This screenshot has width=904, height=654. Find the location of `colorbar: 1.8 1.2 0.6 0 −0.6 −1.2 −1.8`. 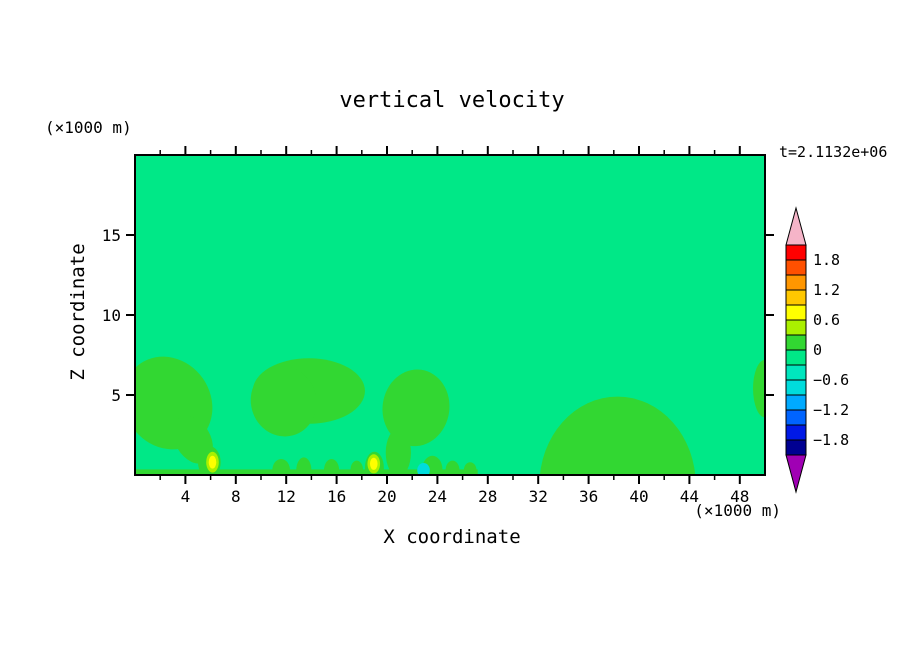

colorbar: 1.8 1.2 0.6 0 −0.6 −1.2 −1.8 is located at coordinates (817, 350).